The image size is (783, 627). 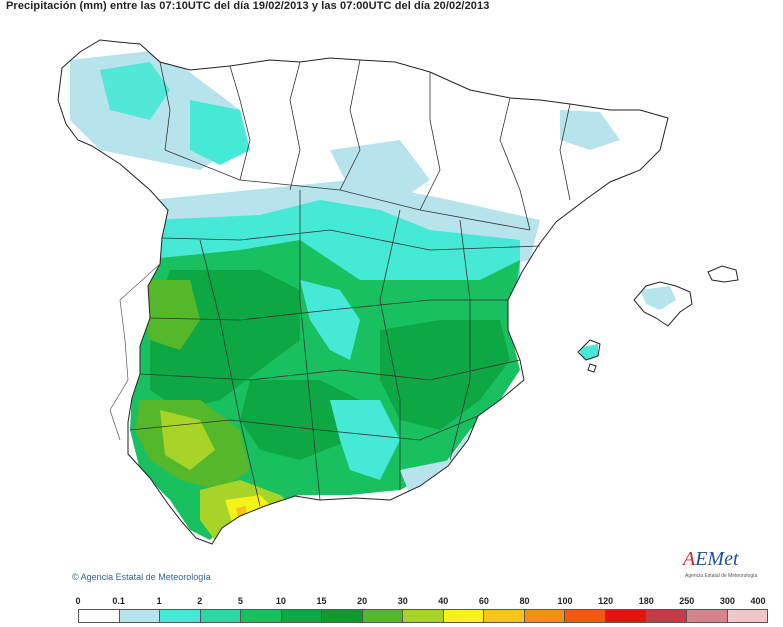 I want to click on aemet-logo: AEMet Agencia Estatal de Meteorología, so click(x=723, y=566).